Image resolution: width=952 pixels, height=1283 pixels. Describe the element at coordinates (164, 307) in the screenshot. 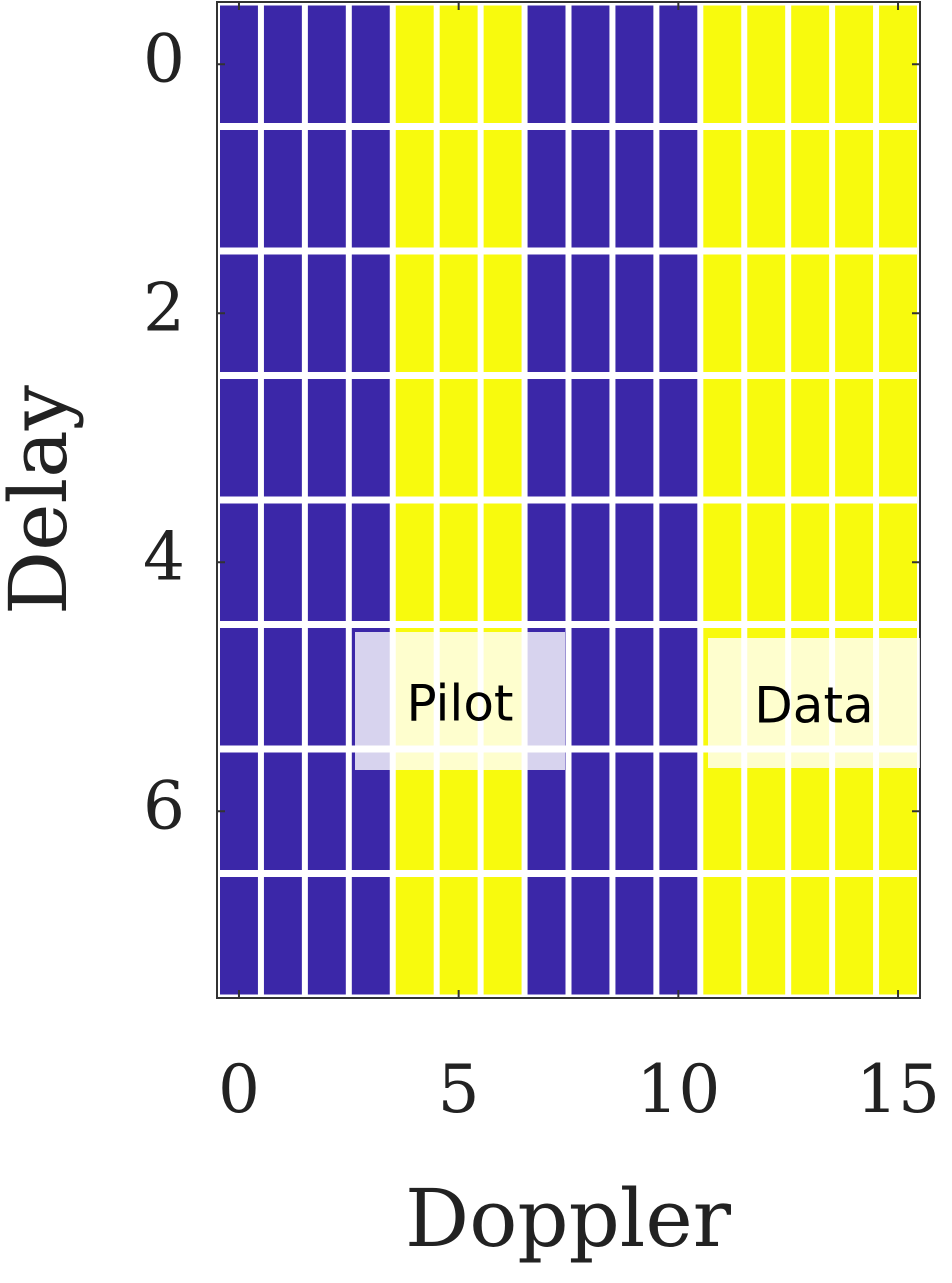

I see `y-tick-label: 2` at that location.